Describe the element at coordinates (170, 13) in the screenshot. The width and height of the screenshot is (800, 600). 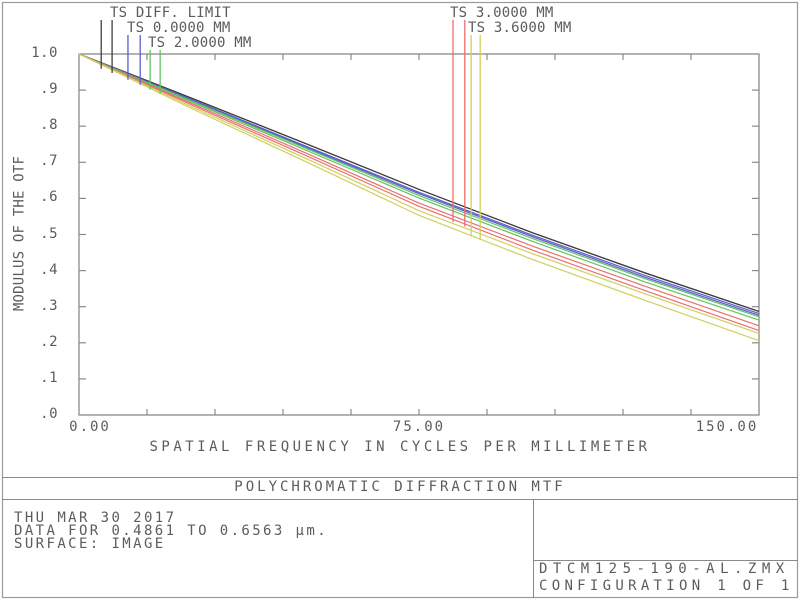
I see `legend-label: TS DIFF. LIMIT` at that location.